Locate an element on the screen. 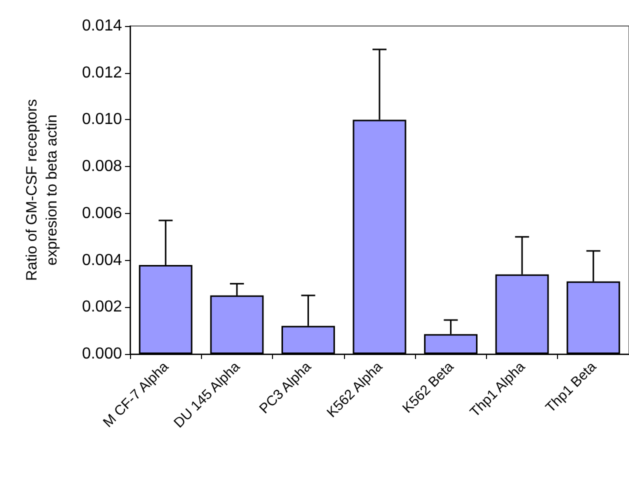 This screenshot has width=629, height=480. y-tick-label: 0.014 is located at coordinates (102, 26).